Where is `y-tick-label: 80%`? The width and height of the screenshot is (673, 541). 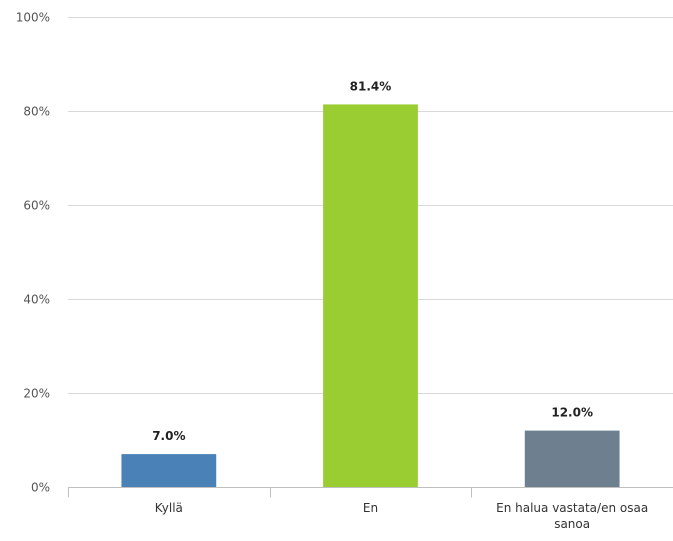
y-tick-label: 80% is located at coordinates (36, 112).